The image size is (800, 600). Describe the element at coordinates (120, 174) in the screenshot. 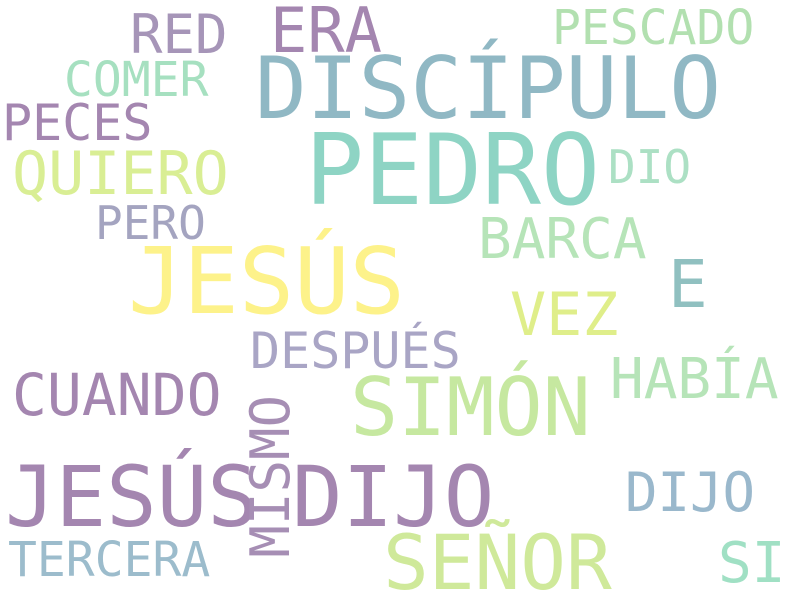

I see `word-quiero: QUIERO` at that location.